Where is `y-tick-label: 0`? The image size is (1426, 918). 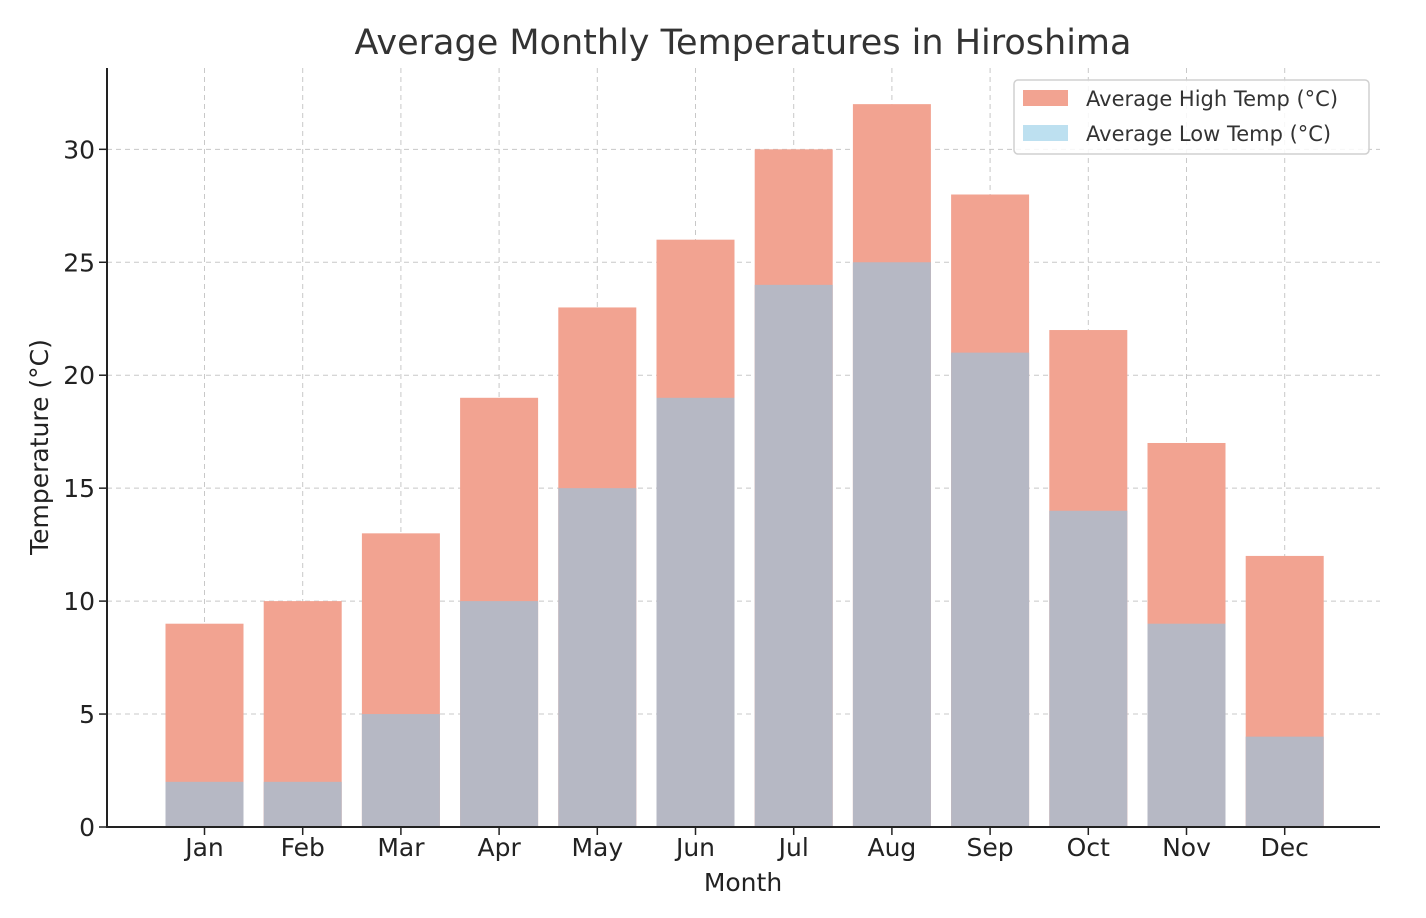
y-tick-label: 0 is located at coordinates (87, 827).